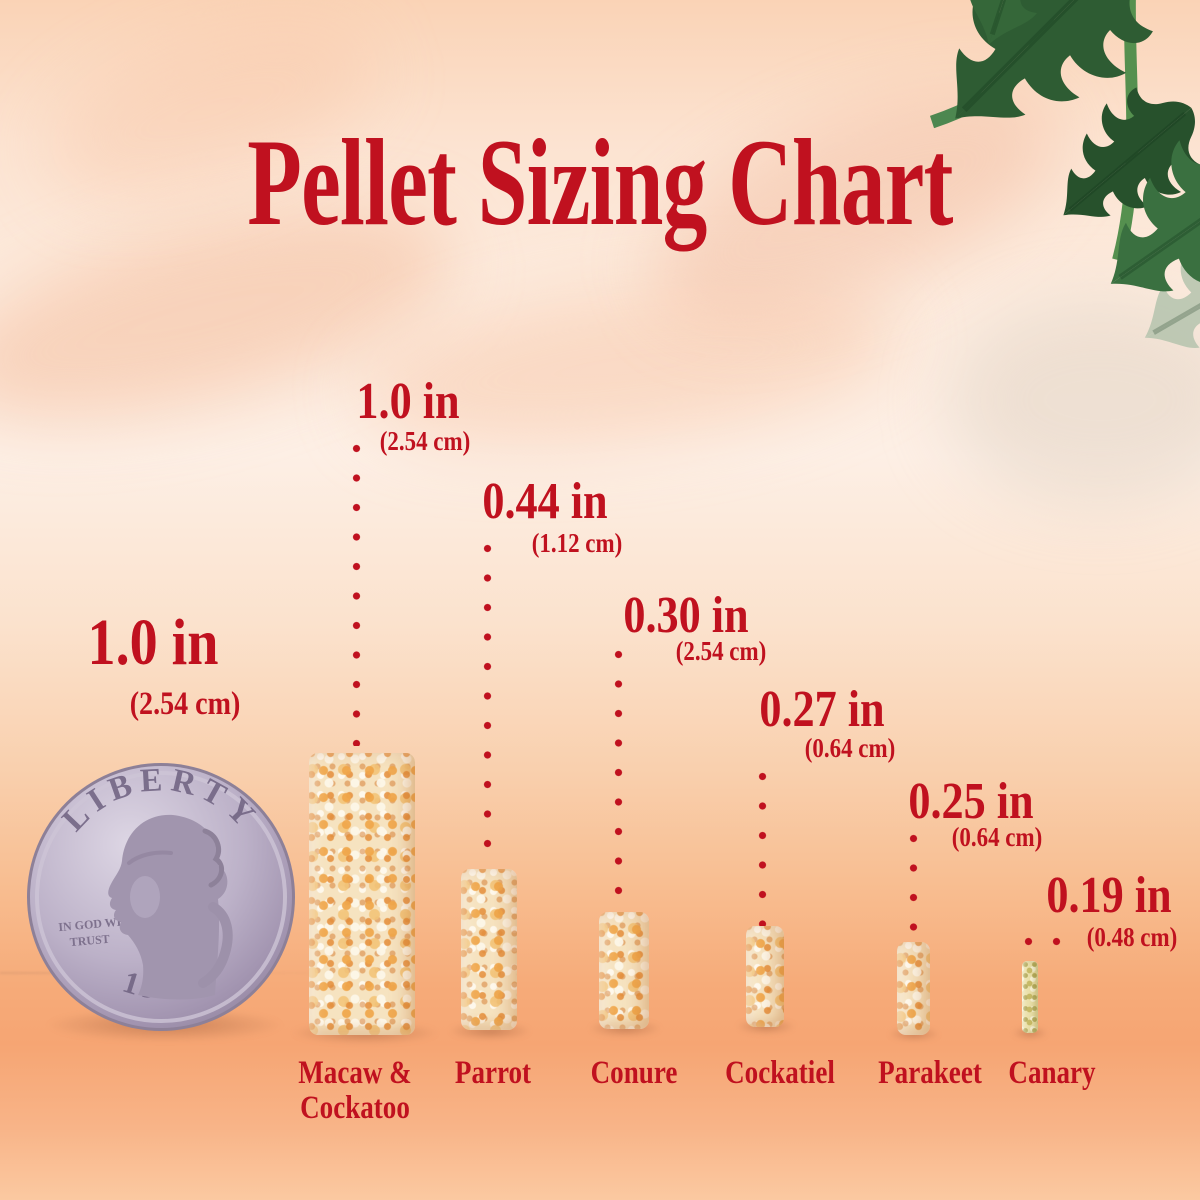 The image size is (1200, 1200). Describe the element at coordinates (600, 182) in the screenshot. I see `page-title: Pellet Sizing Chart` at that location.